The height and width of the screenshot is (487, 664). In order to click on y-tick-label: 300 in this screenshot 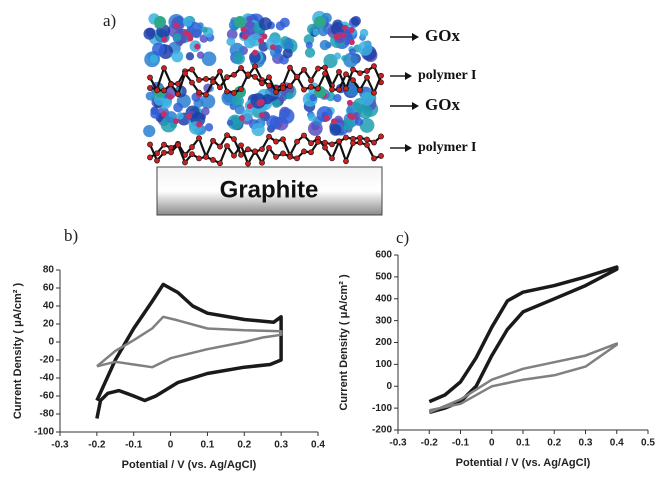, I will do `click(383, 320)`.